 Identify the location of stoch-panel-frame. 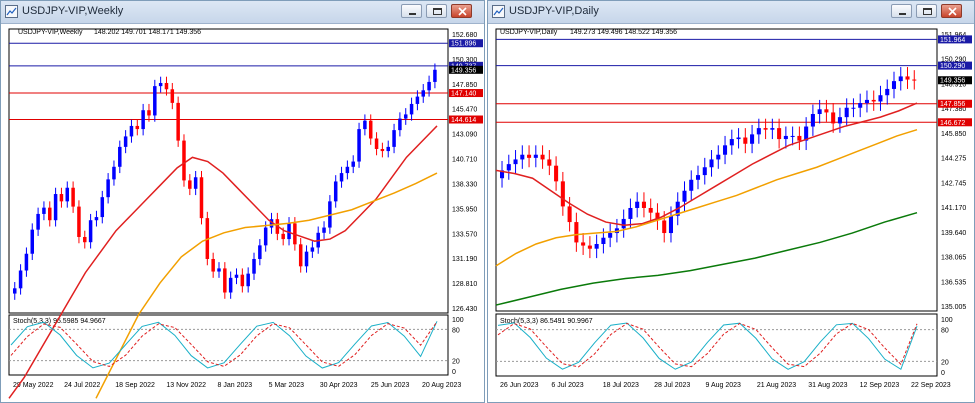
(716, 345).